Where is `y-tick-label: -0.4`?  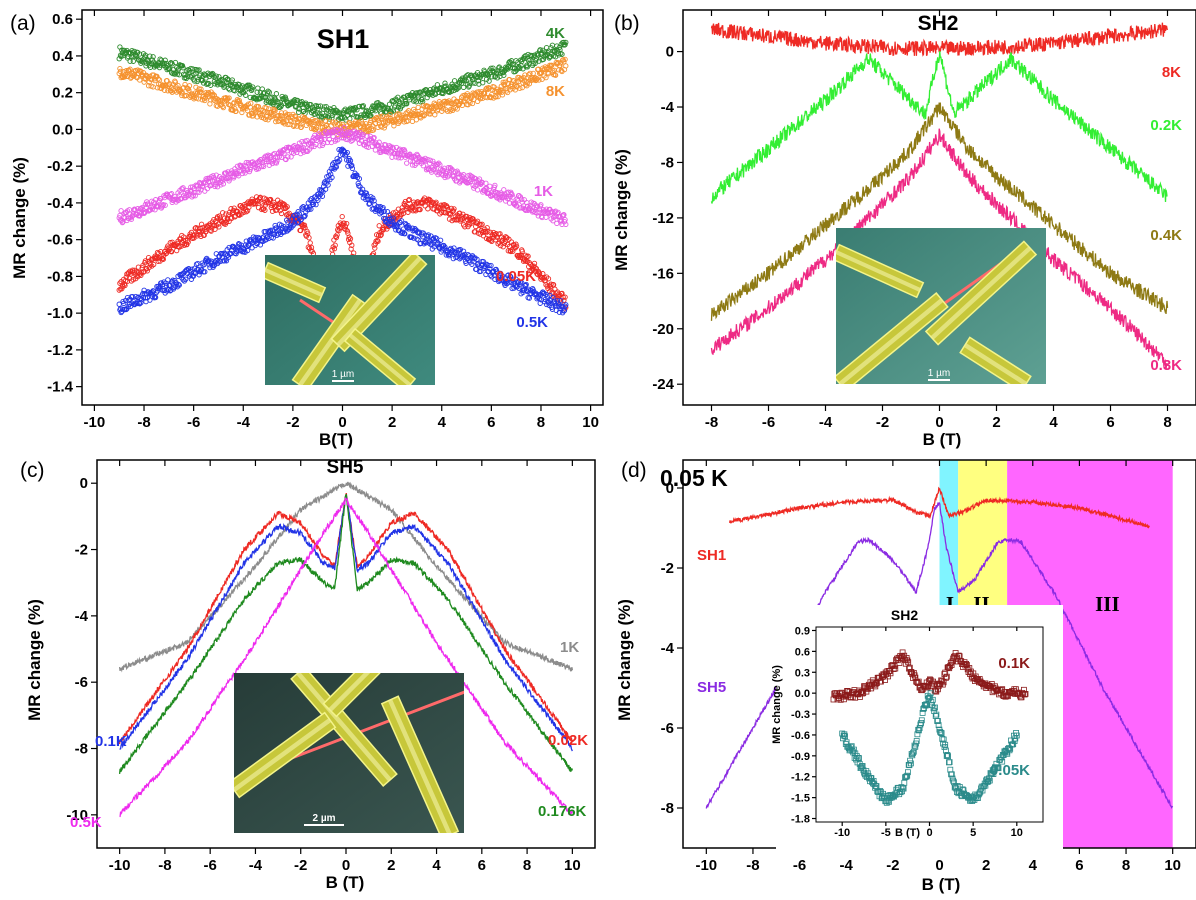 y-tick-label: -0.4 is located at coordinates (60, 203).